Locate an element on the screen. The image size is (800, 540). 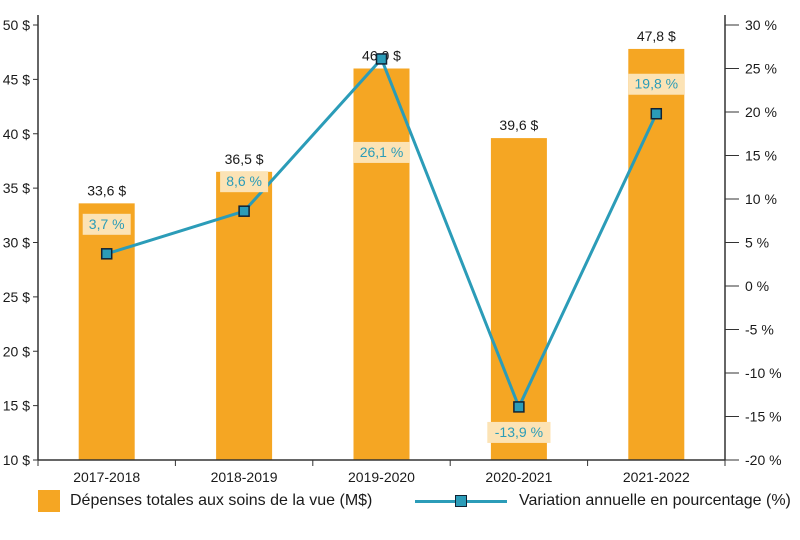
bar-value-label: 47,8 $ is located at coordinates (656, 36).